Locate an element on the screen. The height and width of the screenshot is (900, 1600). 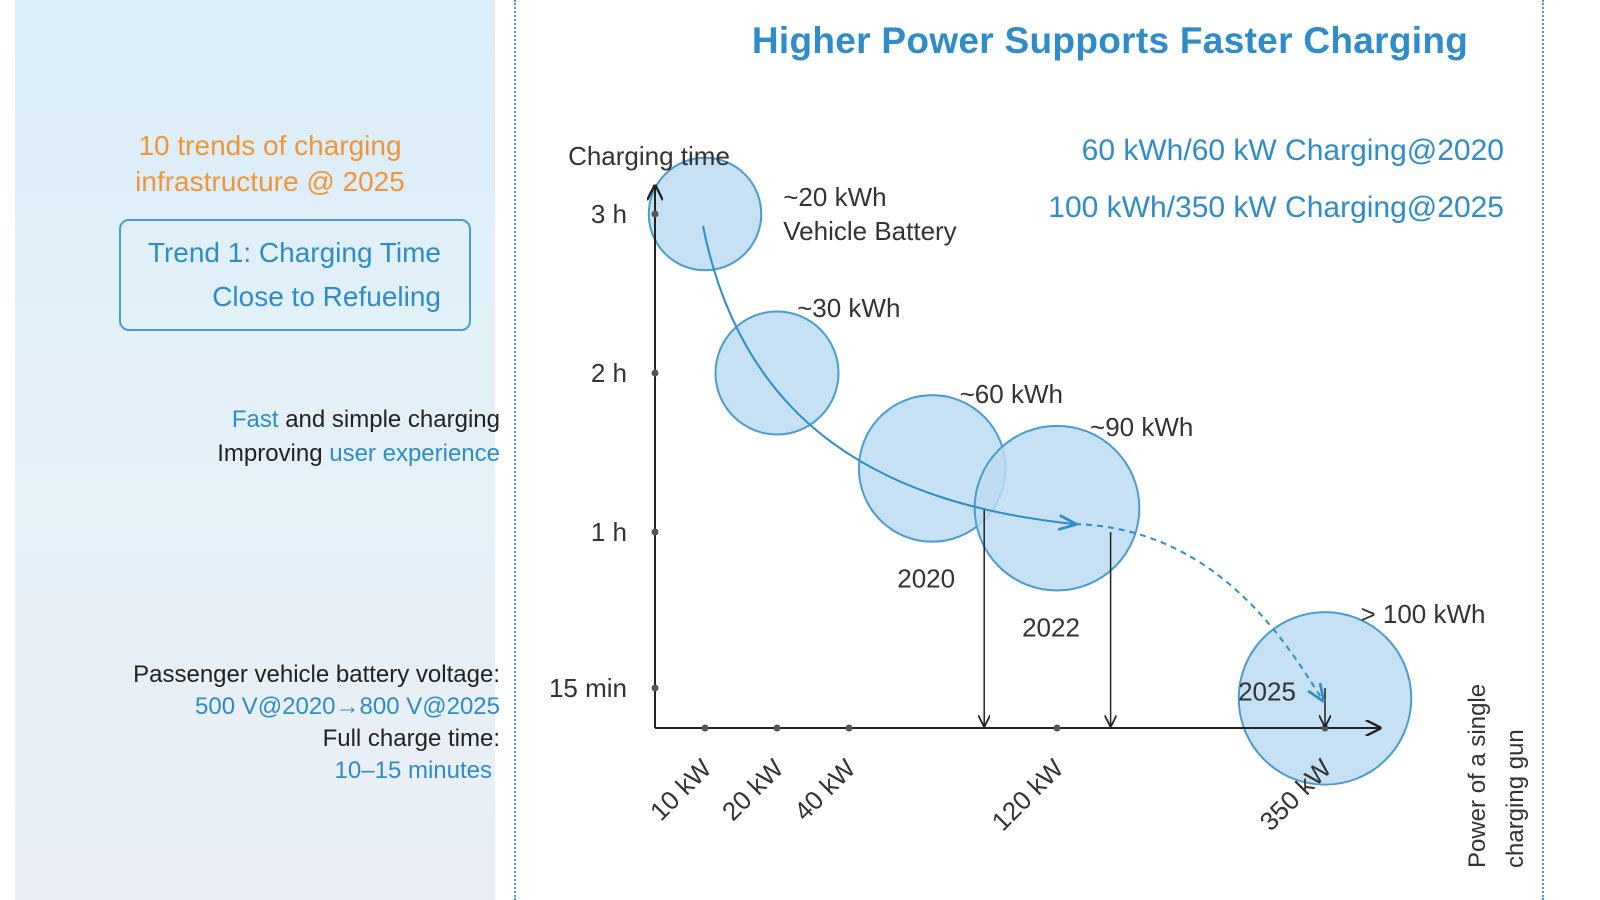
ux-words: user experience is located at coordinates (414, 453).